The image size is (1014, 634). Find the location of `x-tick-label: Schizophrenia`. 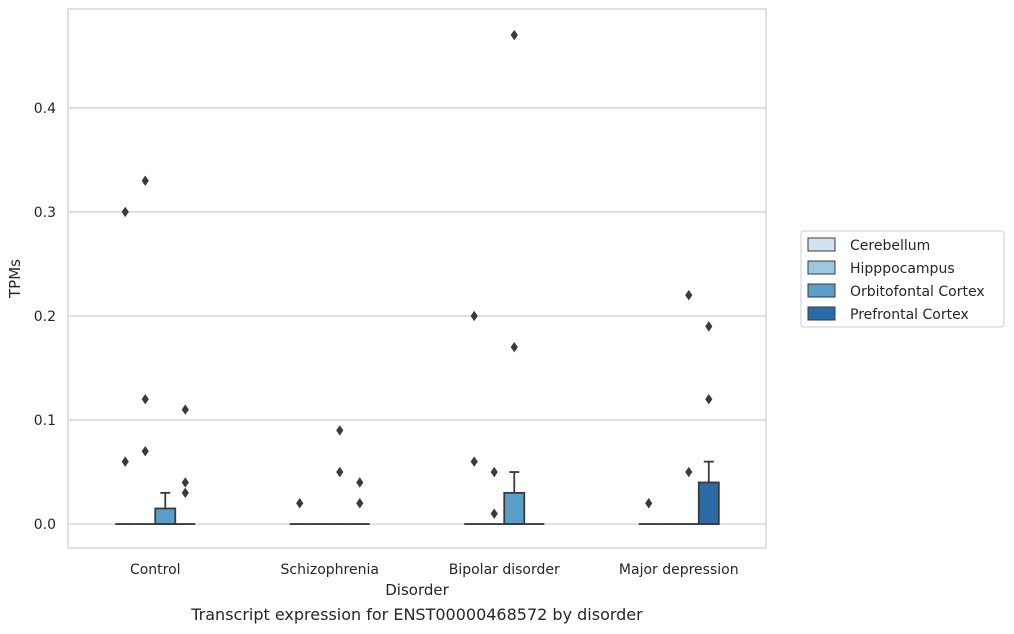

x-tick-label: Schizophrenia is located at coordinates (330, 570).